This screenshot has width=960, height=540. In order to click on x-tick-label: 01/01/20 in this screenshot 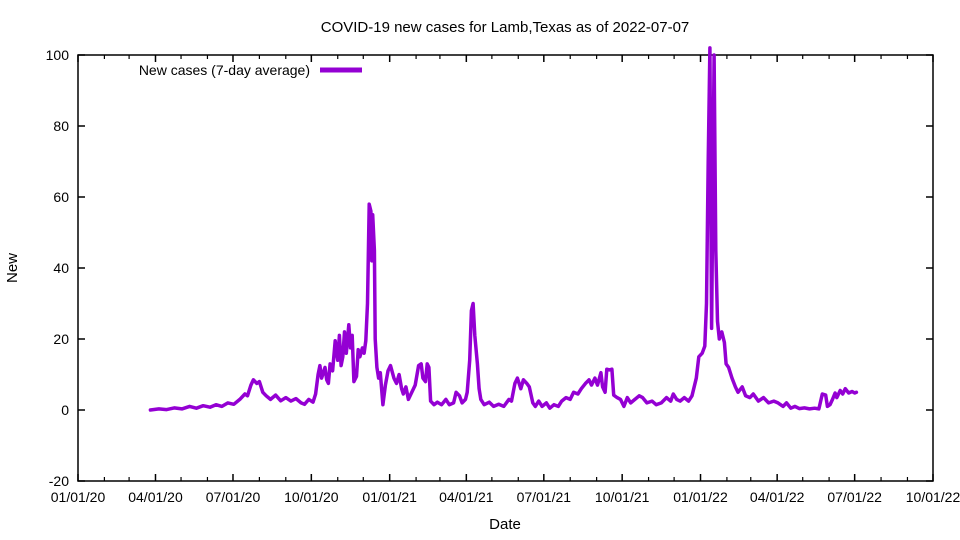, I will do `click(78, 497)`.